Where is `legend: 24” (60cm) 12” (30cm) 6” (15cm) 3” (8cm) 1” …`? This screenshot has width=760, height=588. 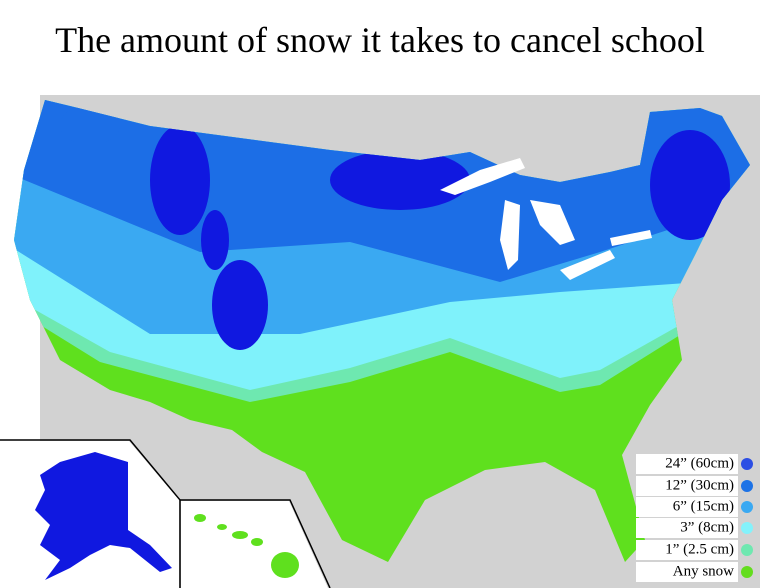
legend: 24” (60cm) 12” (30cm) 6” (15cm) 3” (8cm) 1” … is located at coordinates (694, 518).